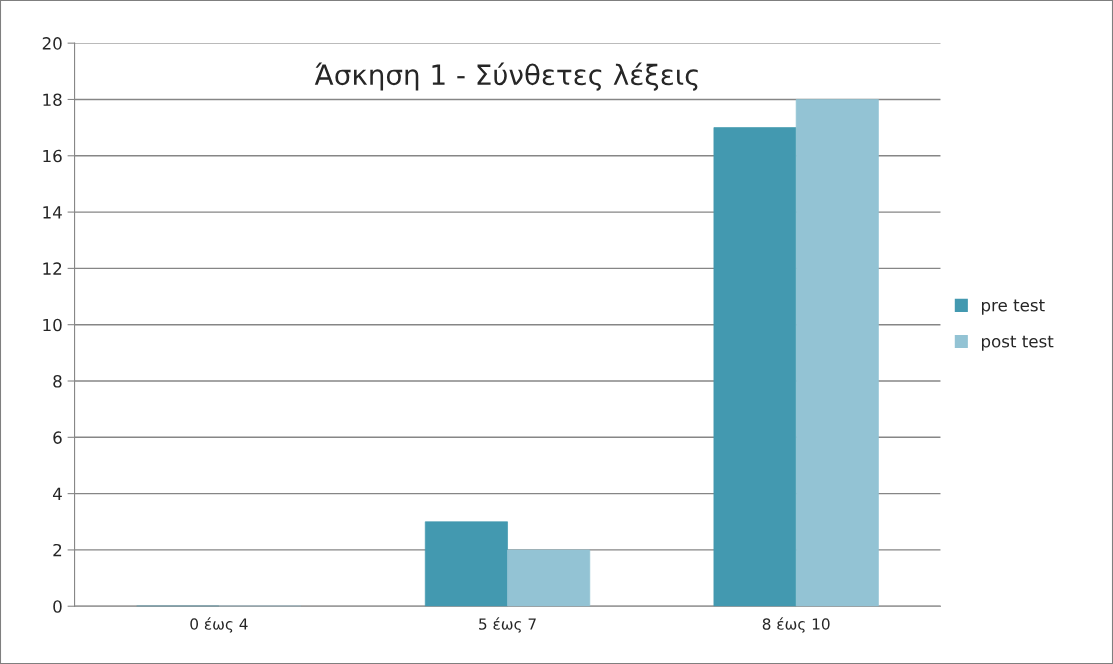 This screenshot has height=664, width=1113. I want to click on y-tick-label: 0, so click(57, 606).